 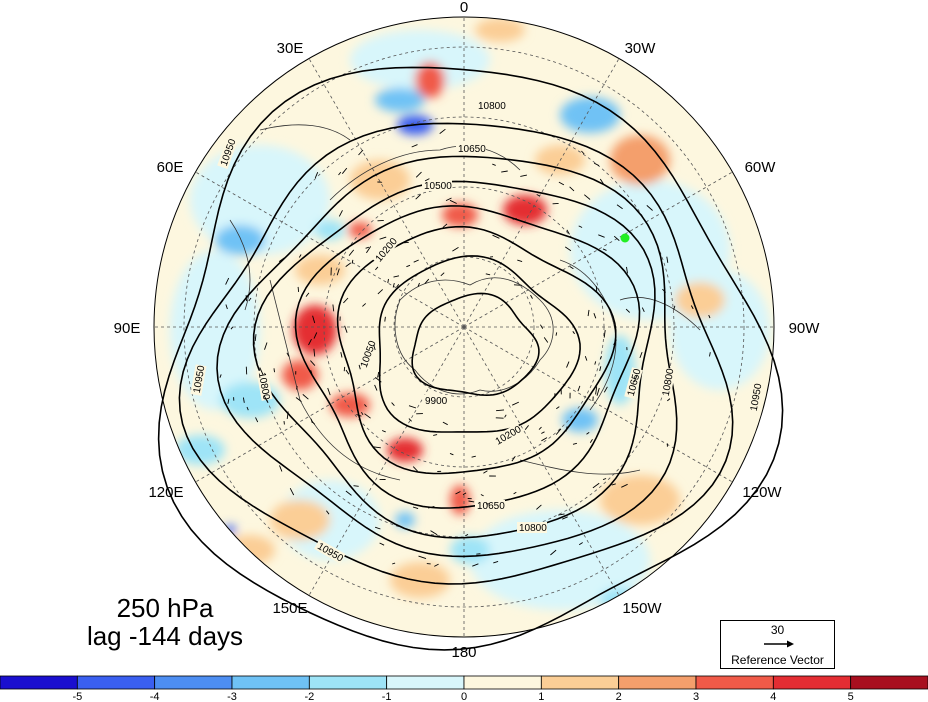 What do you see at coordinates (472, 149) in the screenshot?
I see `contour-label-10650: 10650` at bounding box center [472, 149].